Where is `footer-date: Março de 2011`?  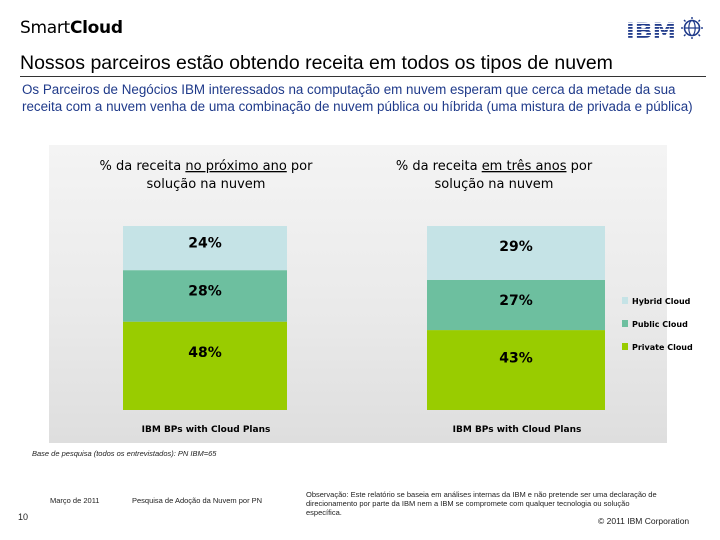 footer-date: Março de 2011 is located at coordinates (75, 500).